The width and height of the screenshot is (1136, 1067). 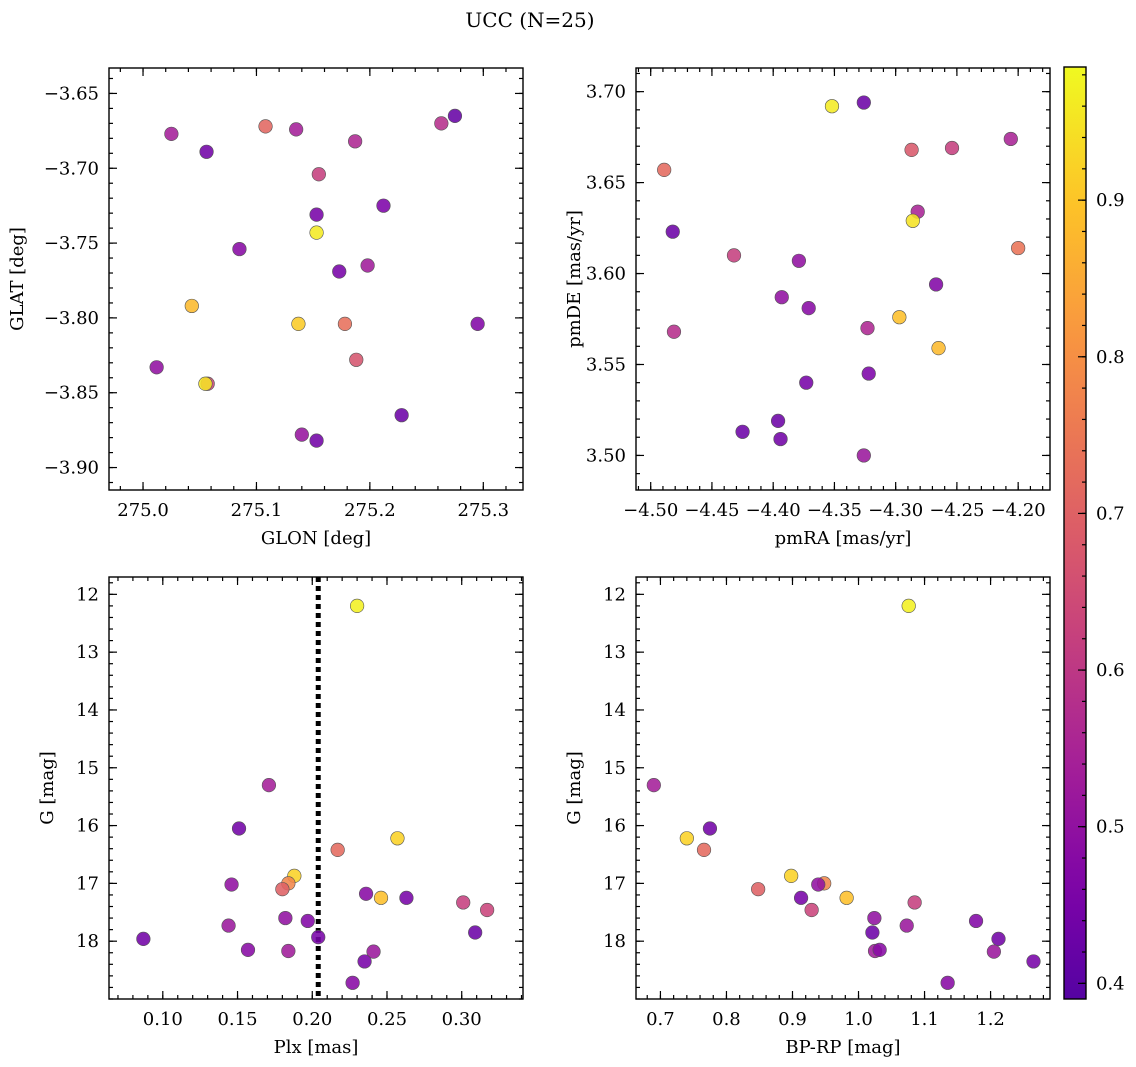 I want to click on minor-ticks, so click(x=843, y=279).